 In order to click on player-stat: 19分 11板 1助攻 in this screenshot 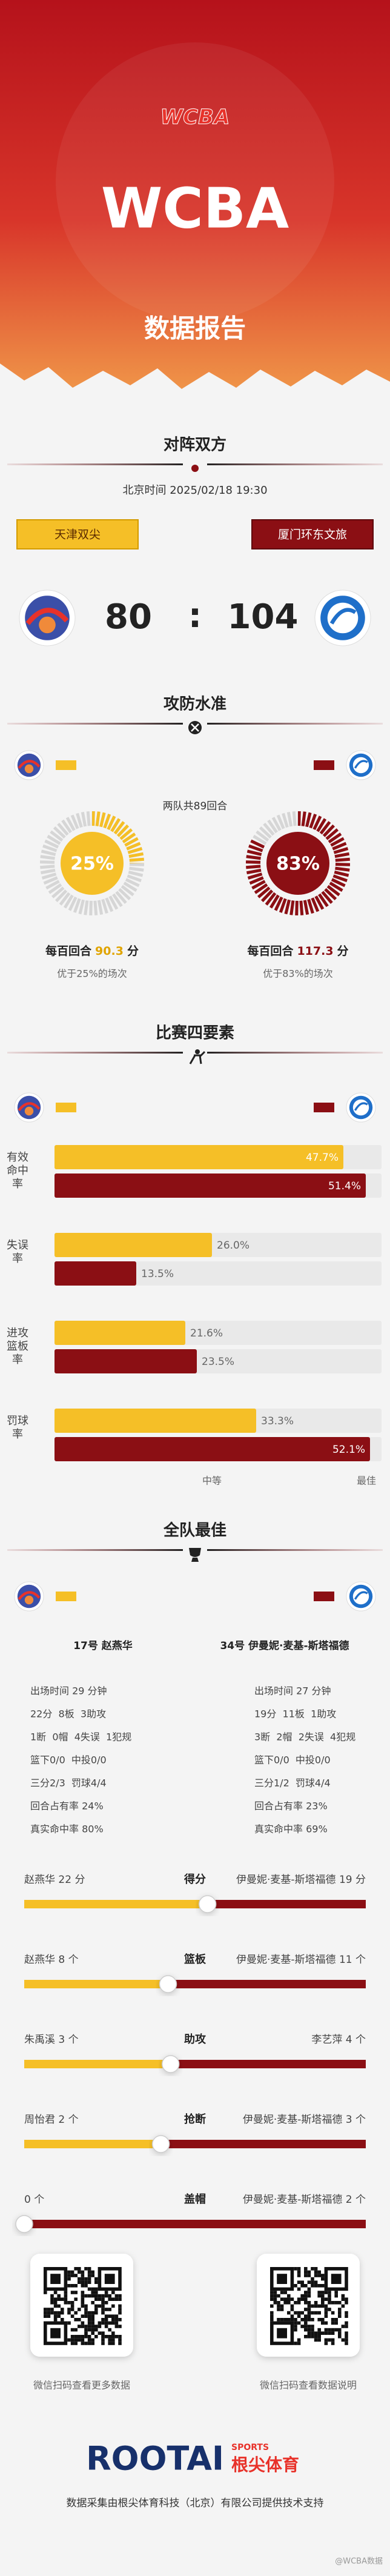, I will do `click(295, 1714)`.